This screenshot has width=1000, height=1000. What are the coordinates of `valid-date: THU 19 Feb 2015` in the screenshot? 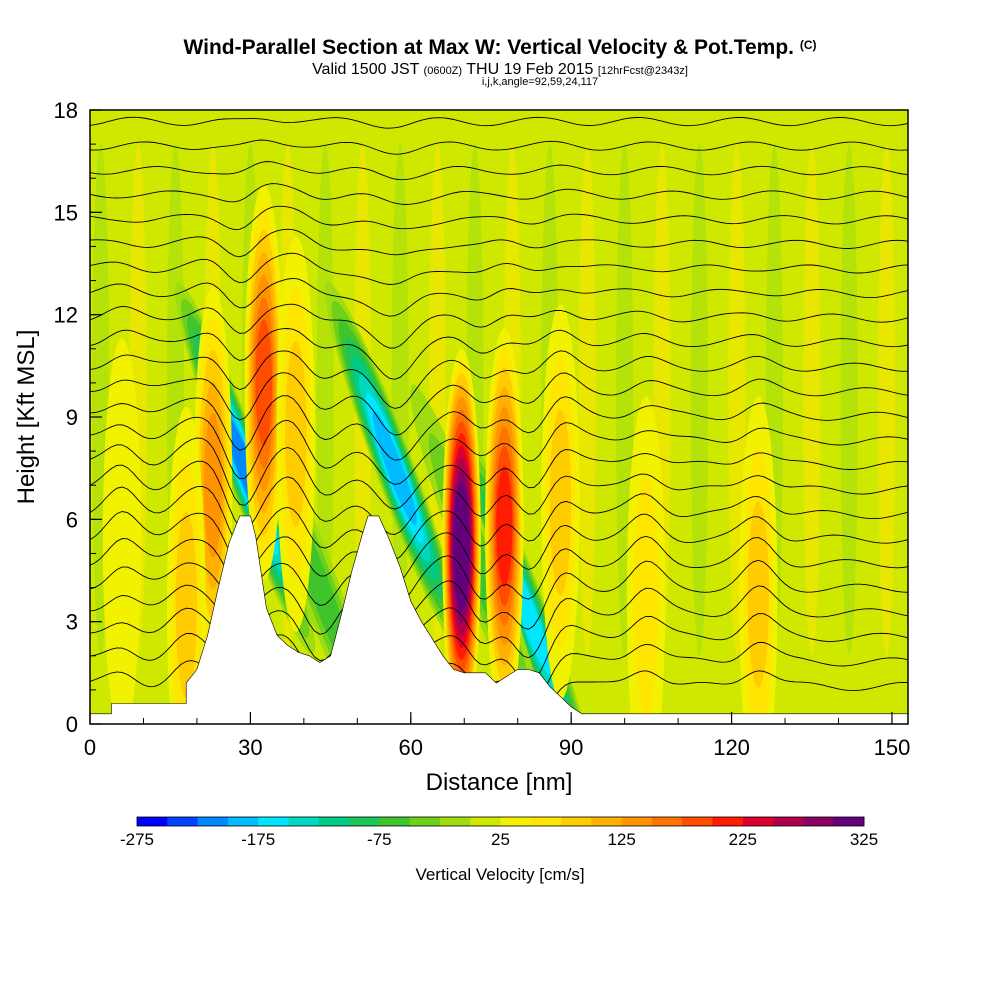 It's located at (530, 69).